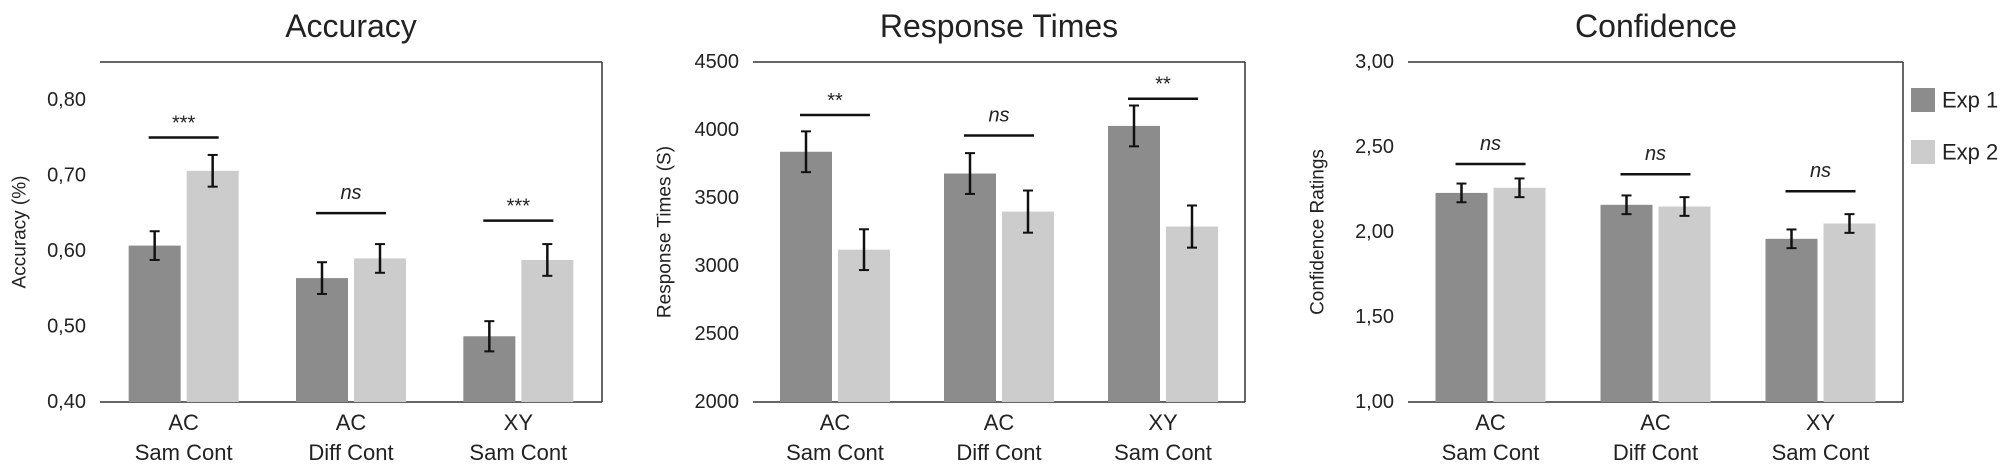 The image size is (2008, 470). I want to click on y-axis-label: Response Times (S), so click(665, 232).